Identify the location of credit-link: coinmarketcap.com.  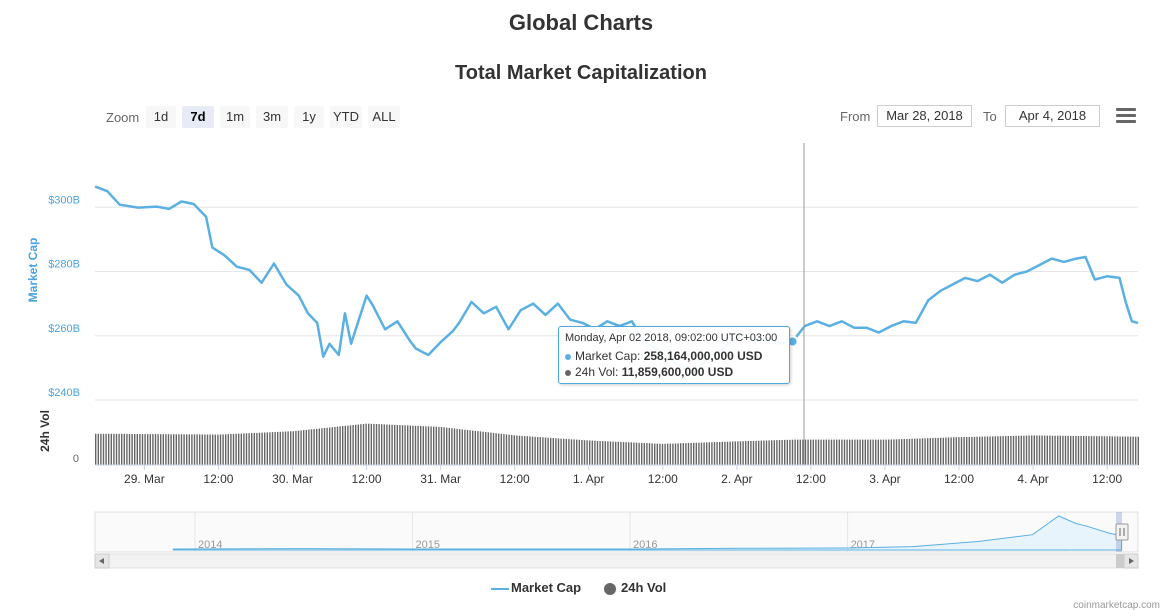
(1116, 605).